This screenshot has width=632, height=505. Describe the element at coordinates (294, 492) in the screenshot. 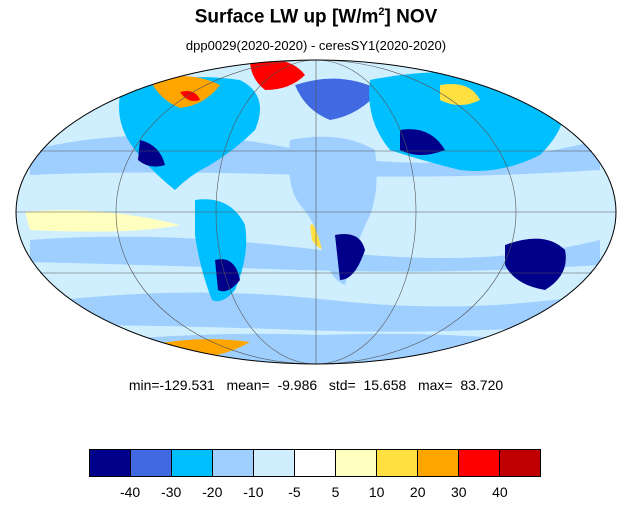

I see `colorbar-tick-label: -5` at that location.